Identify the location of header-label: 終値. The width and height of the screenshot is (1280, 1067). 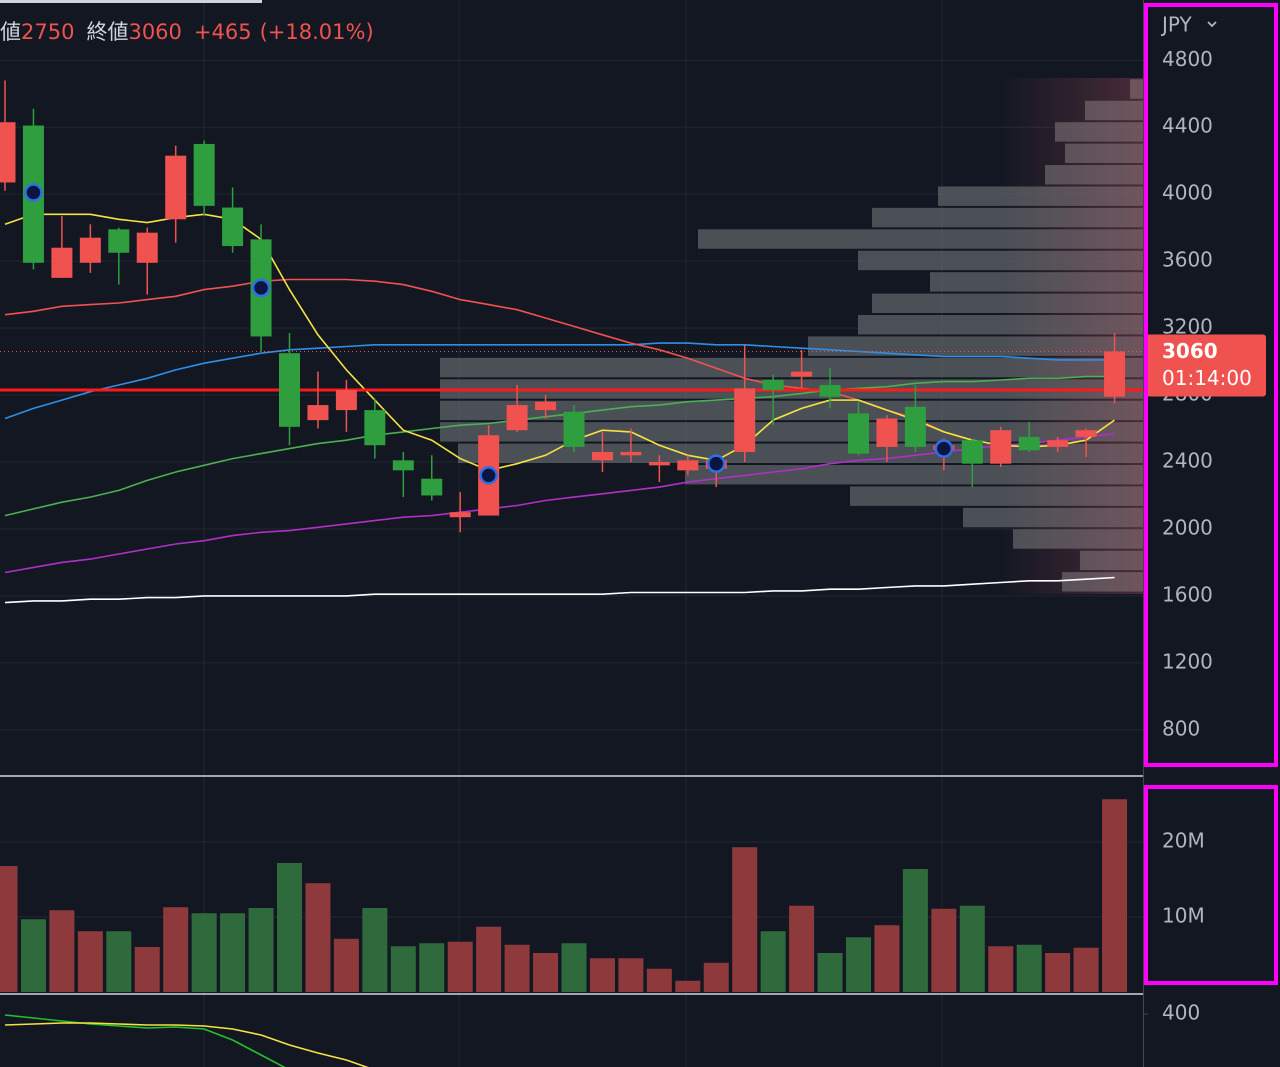
(107, 32).